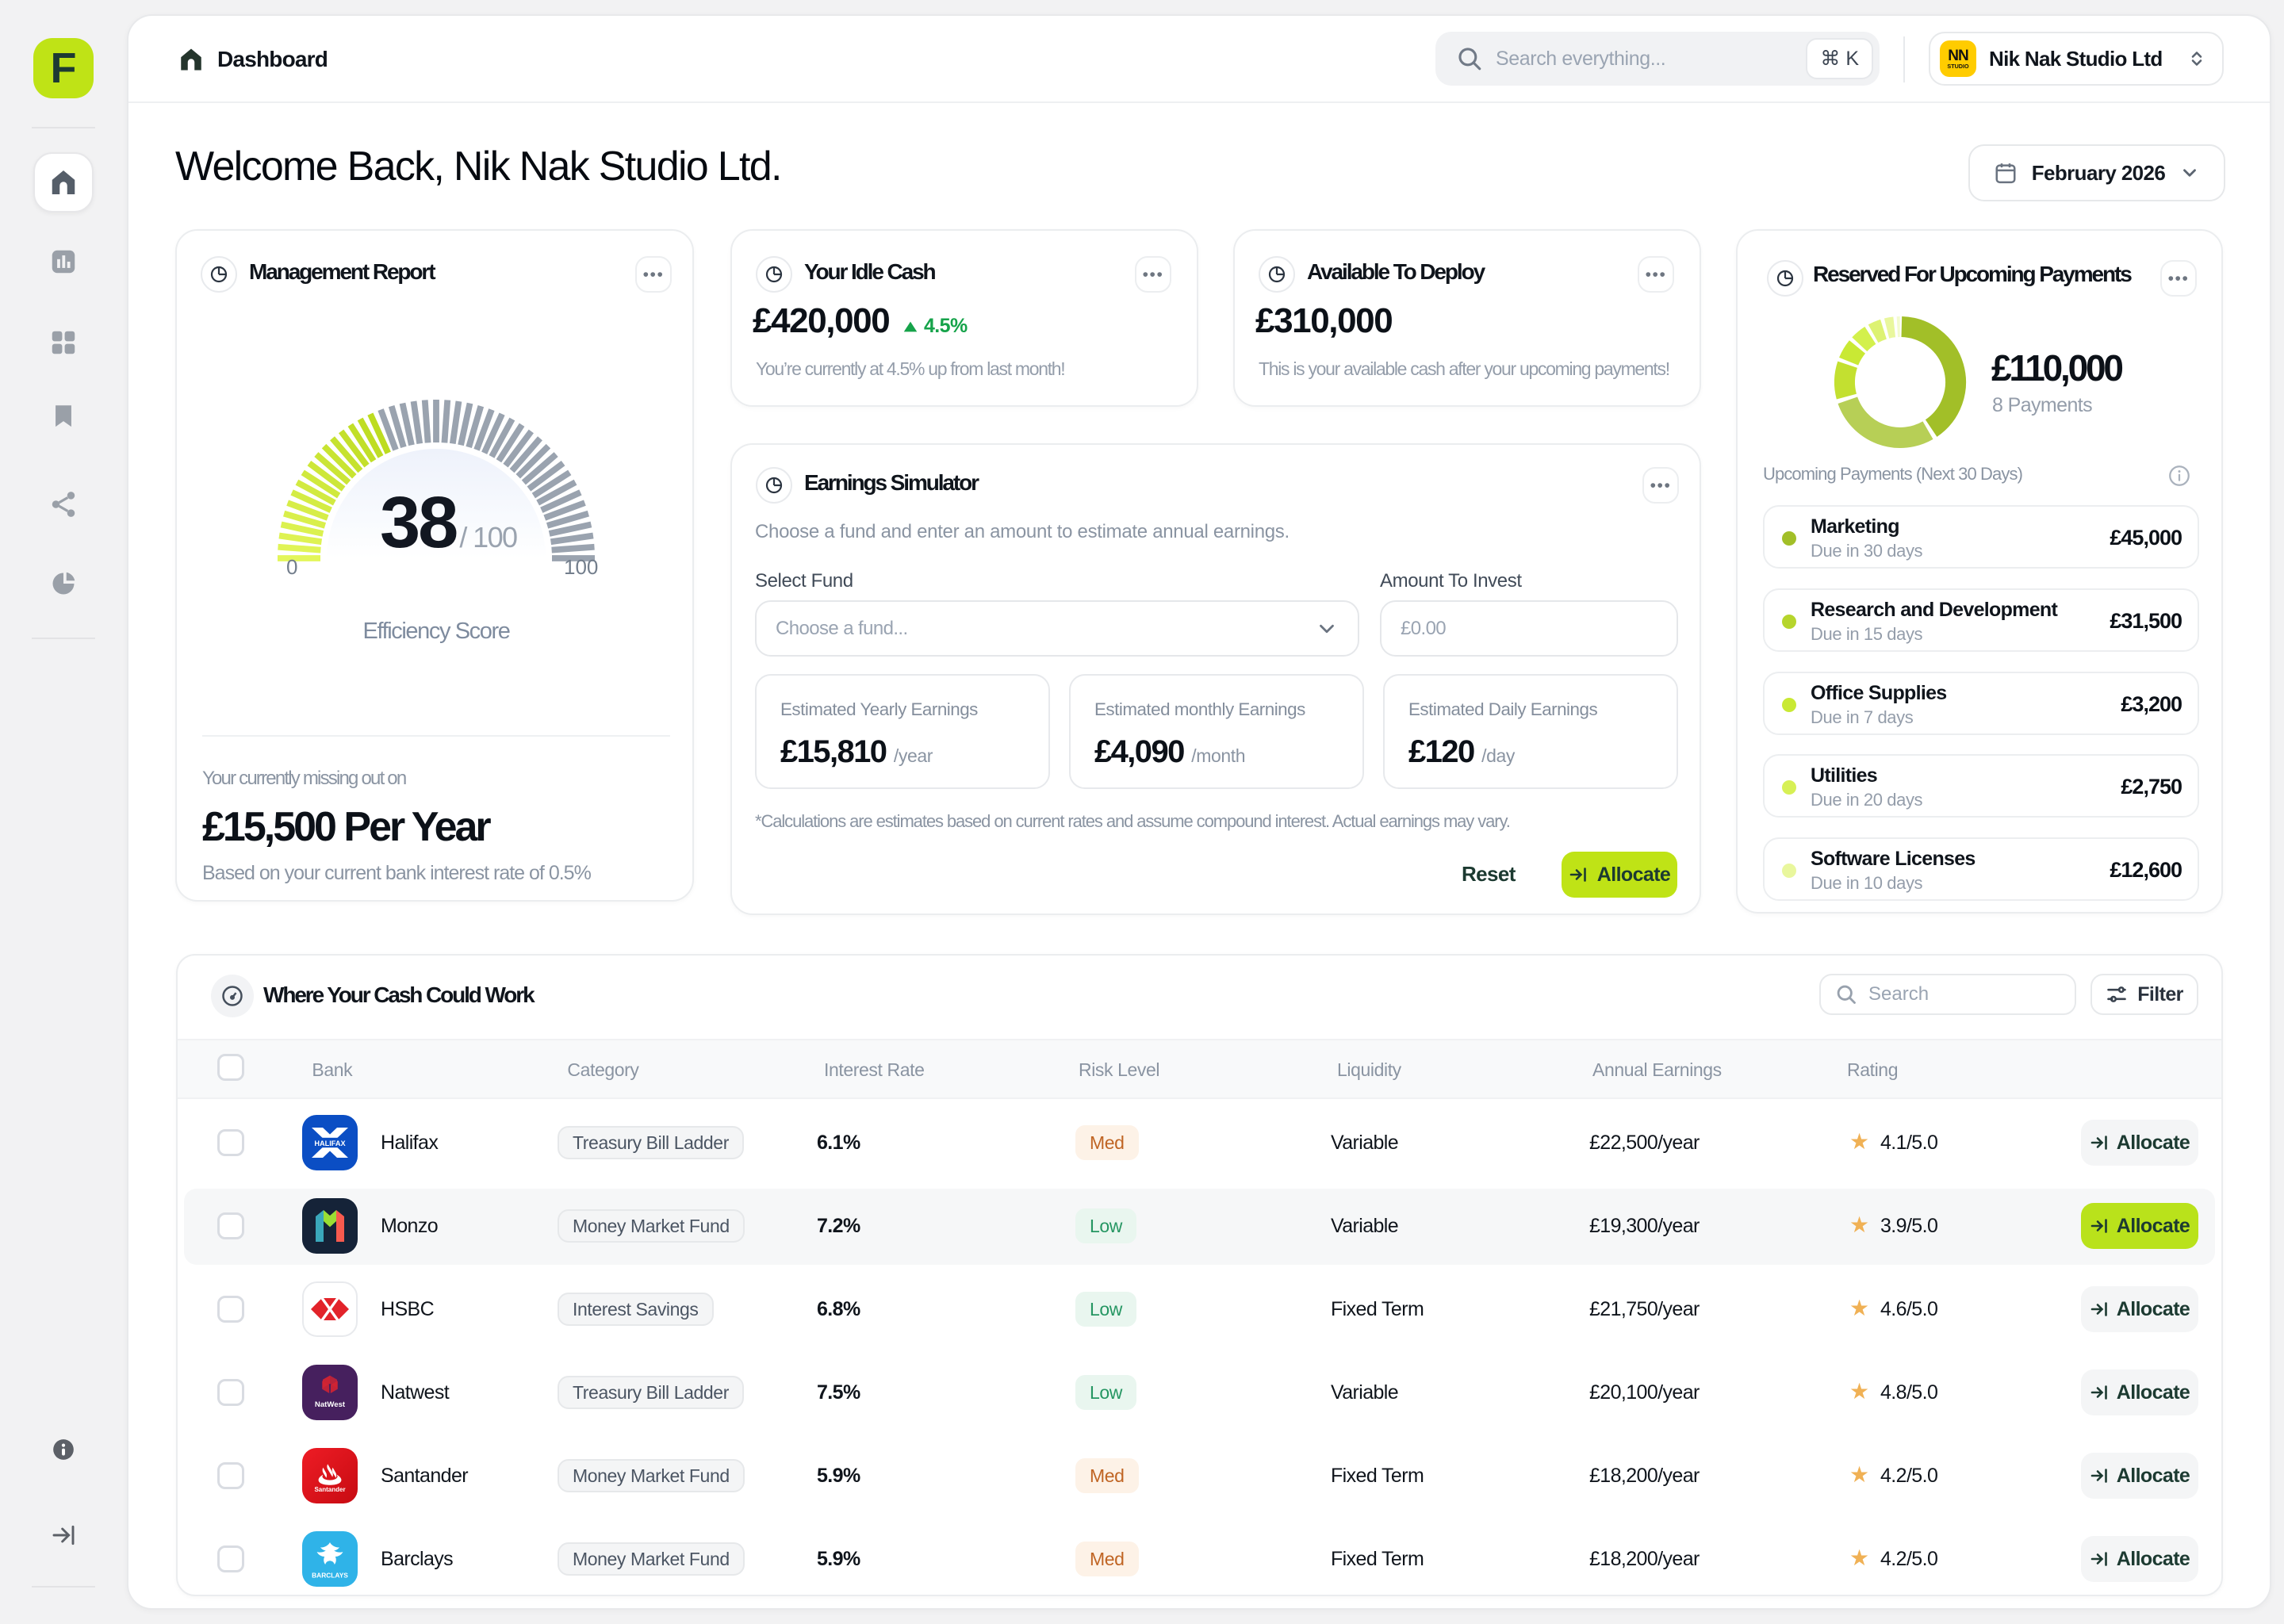  What do you see at coordinates (329, 1489) in the screenshot?
I see `svg-text: Santander` at bounding box center [329, 1489].